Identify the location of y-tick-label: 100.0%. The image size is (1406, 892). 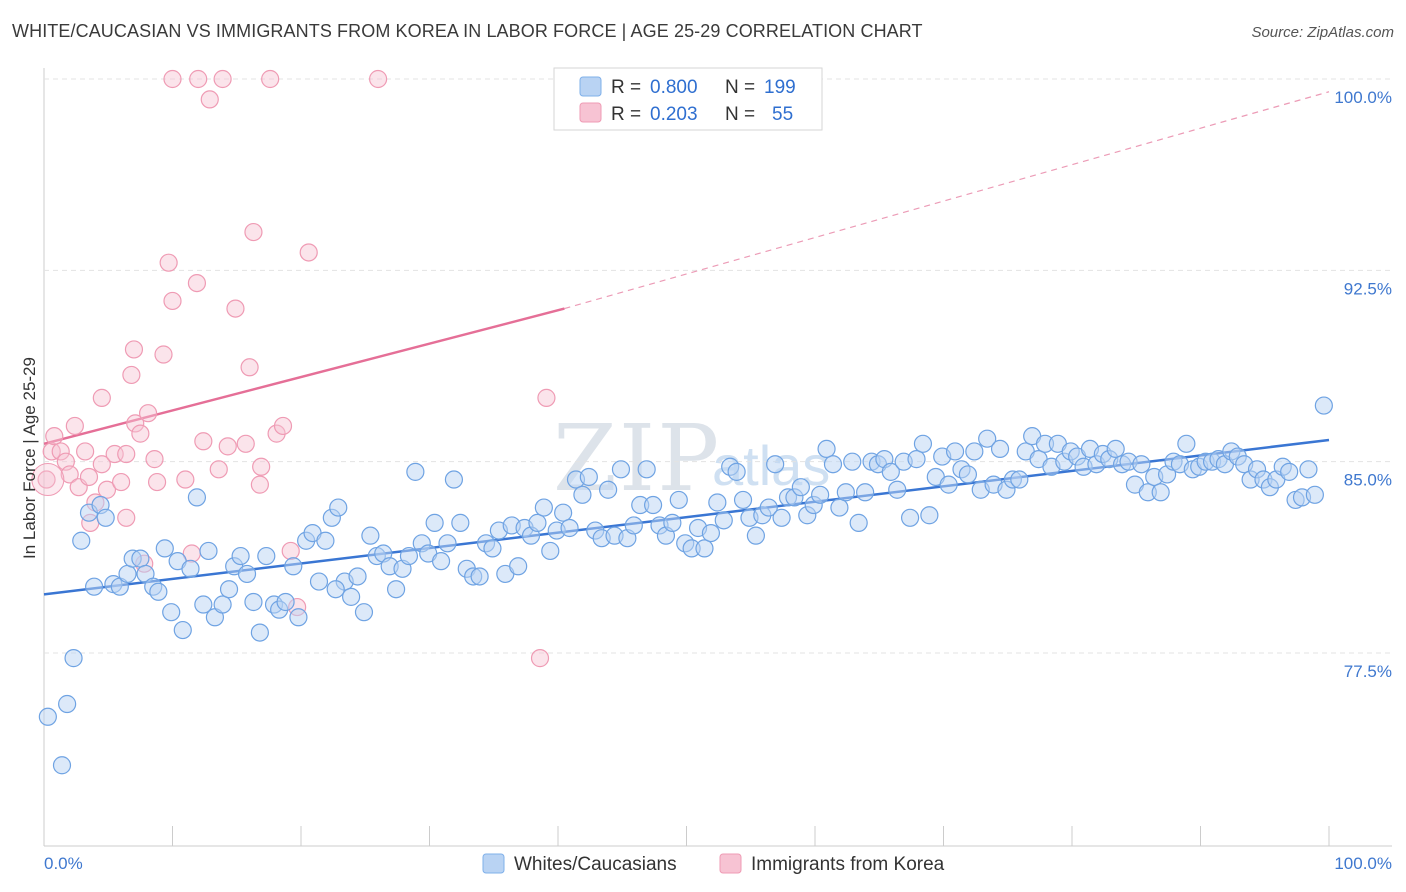
(1363, 97).